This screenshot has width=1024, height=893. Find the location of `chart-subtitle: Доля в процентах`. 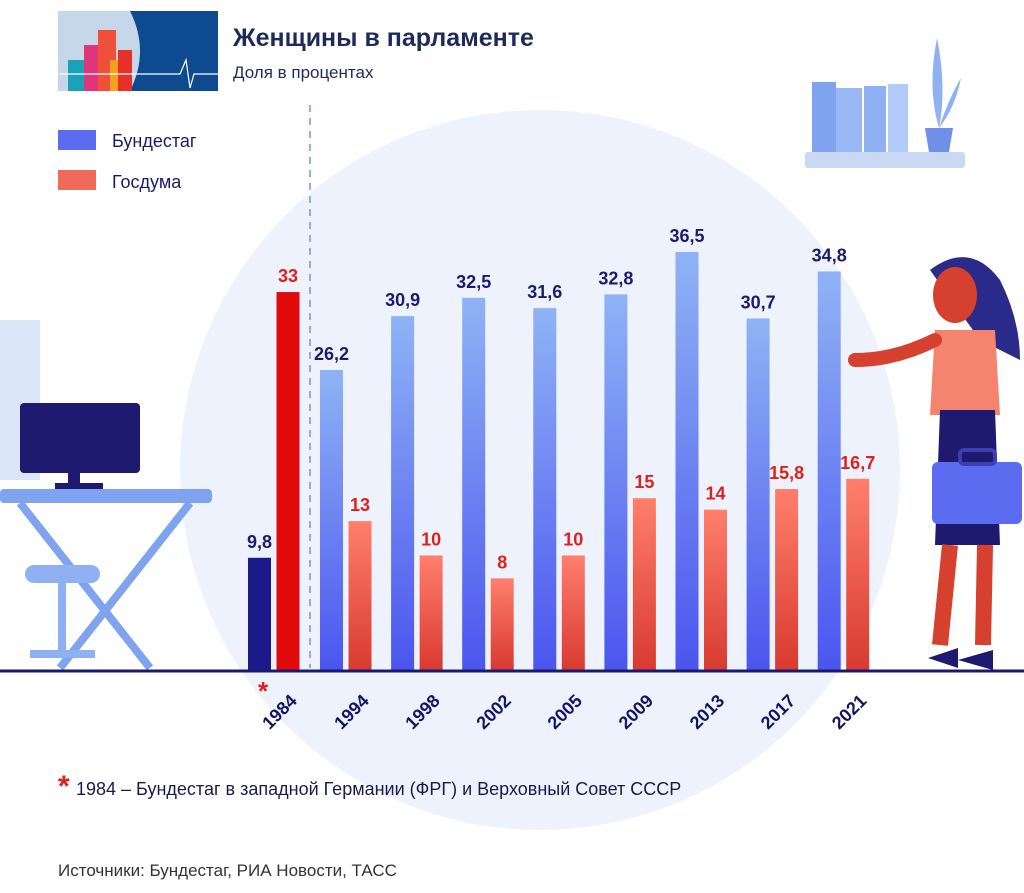

chart-subtitle: Доля в процентах is located at coordinates (303, 72).